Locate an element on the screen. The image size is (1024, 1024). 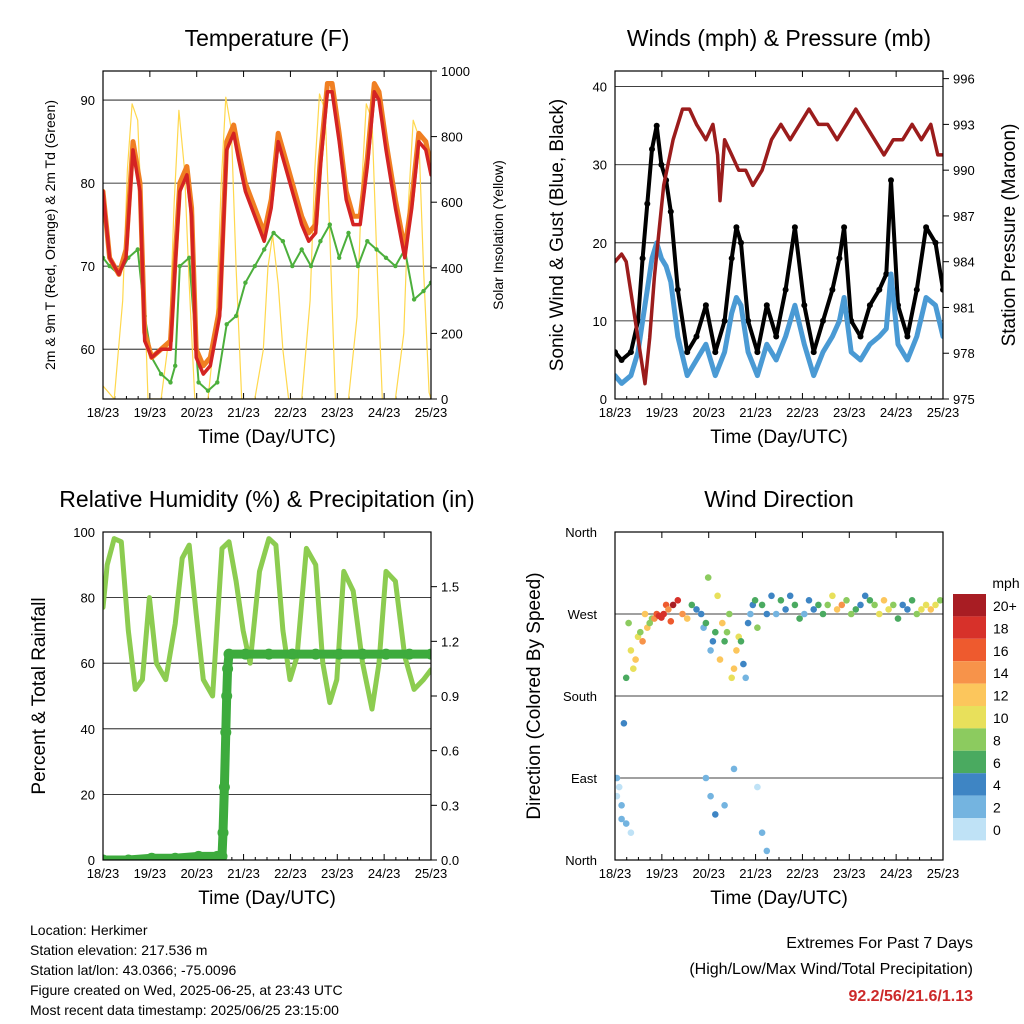
x-tick-label: 19/23 is located at coordinates (662, 873).